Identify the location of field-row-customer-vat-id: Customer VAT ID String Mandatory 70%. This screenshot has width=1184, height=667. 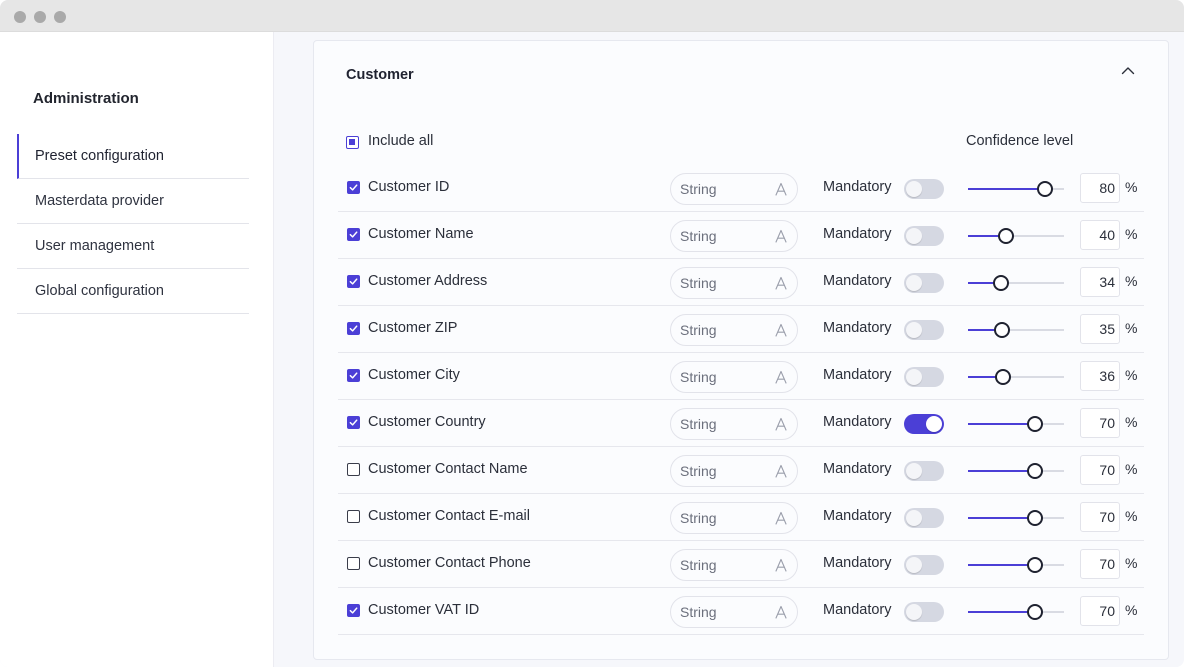
(741, 611).